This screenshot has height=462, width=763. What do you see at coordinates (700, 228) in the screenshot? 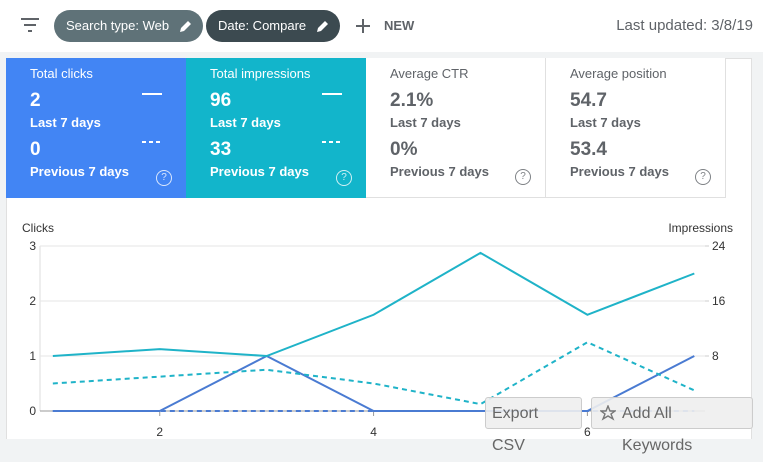
I see `y2-axis-label: Impressions` at bounding box center [700, 228].